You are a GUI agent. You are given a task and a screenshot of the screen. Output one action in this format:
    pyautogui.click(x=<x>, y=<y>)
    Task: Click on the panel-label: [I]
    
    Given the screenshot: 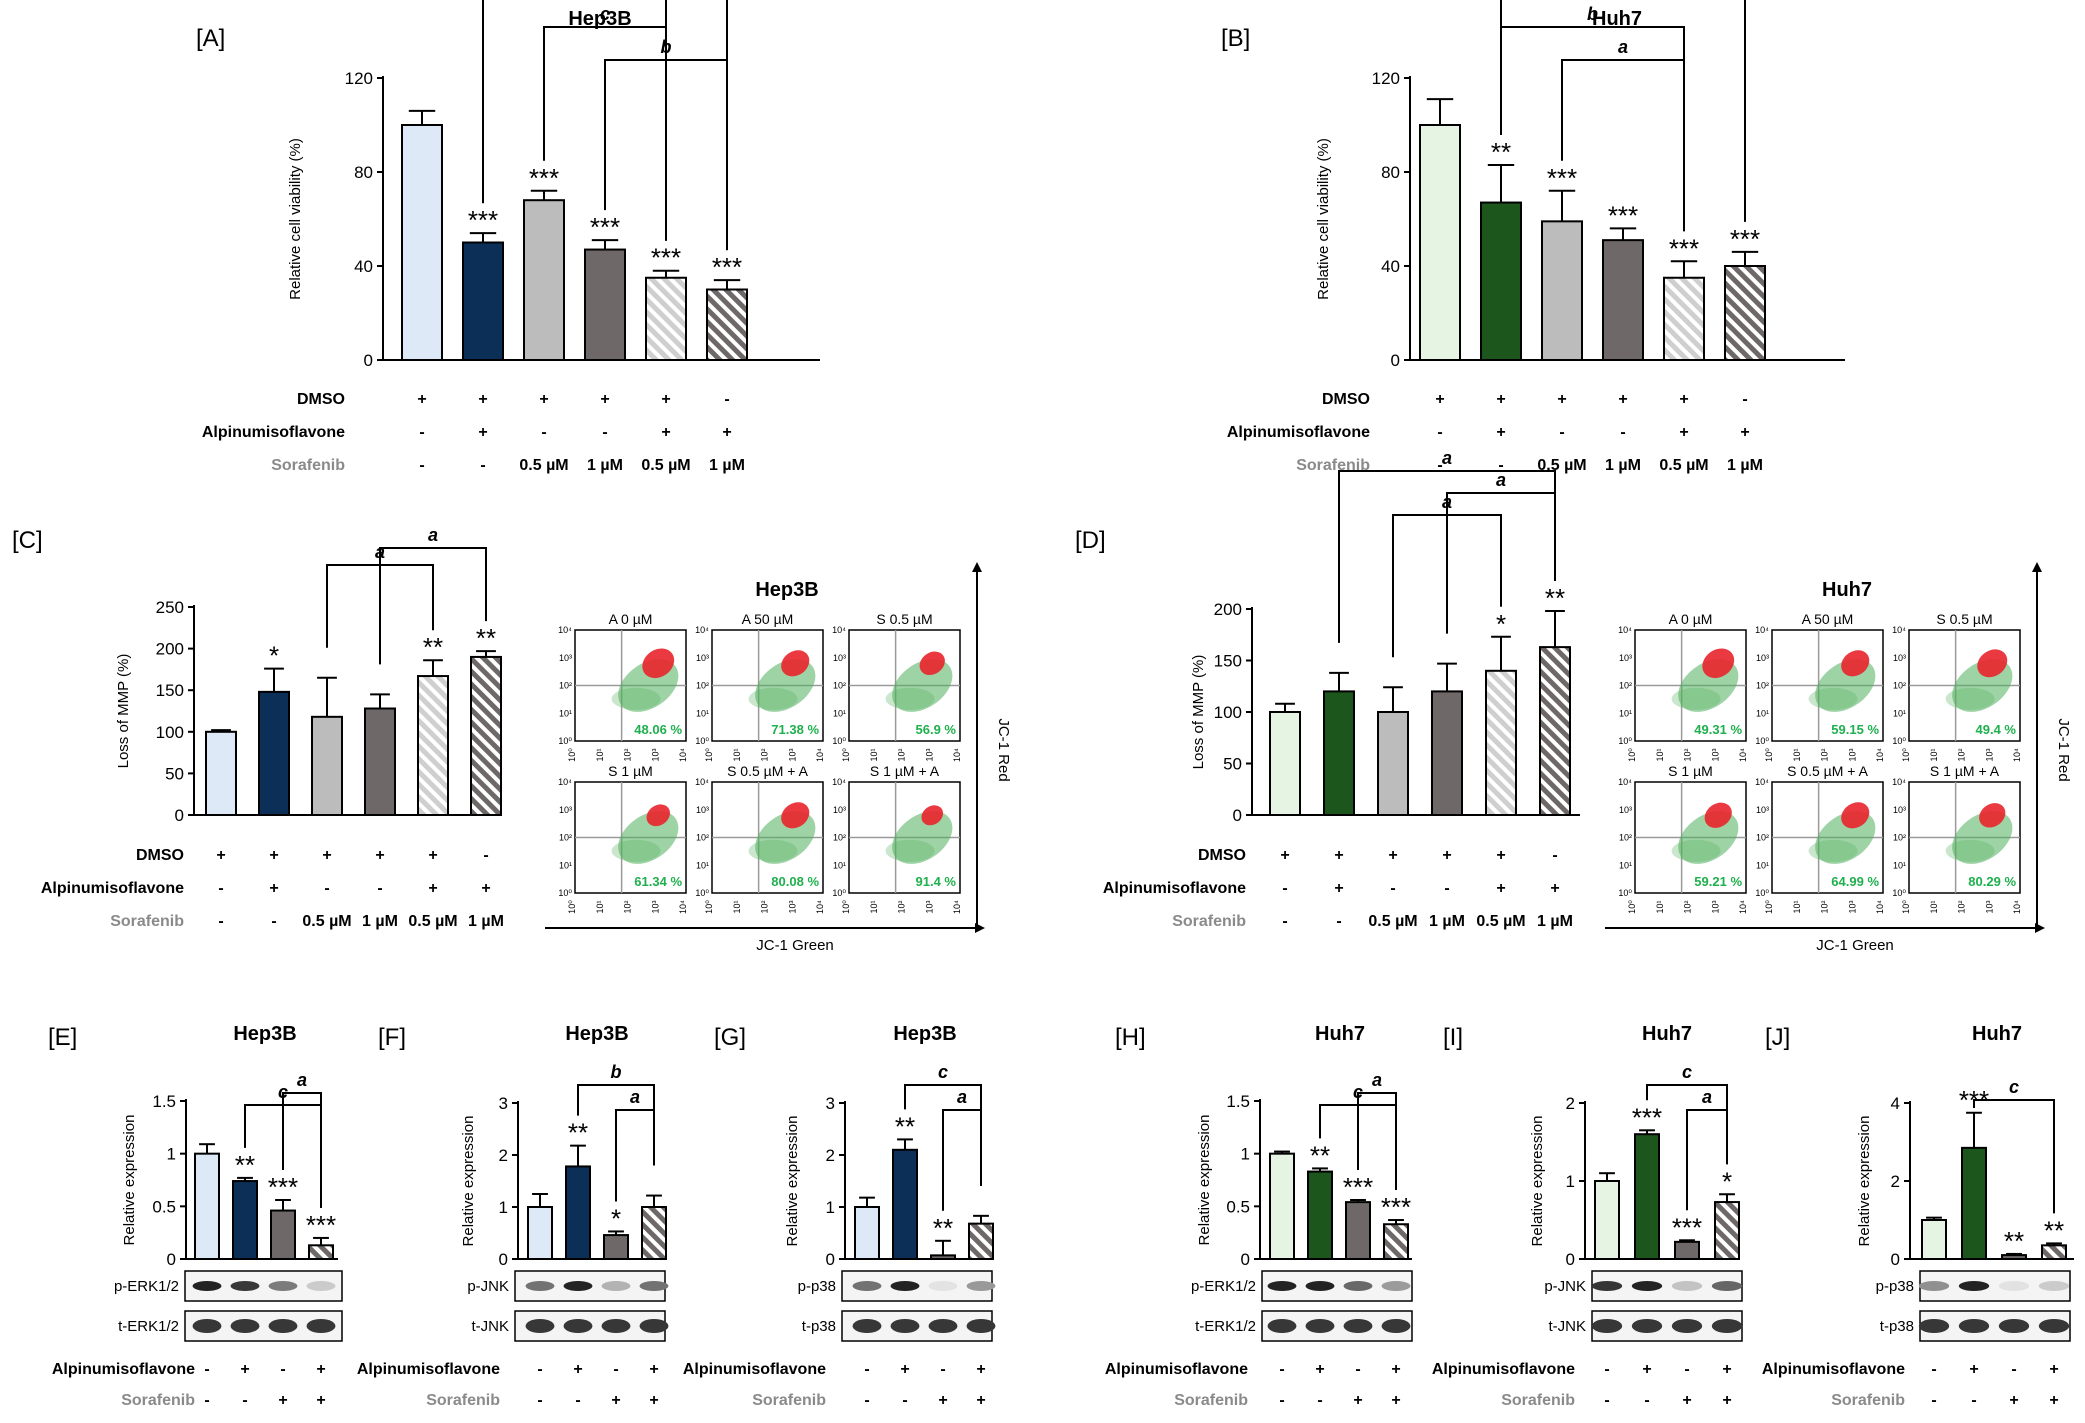 What is the action you would take?
    pyautogui.click(x=1453, y=1037)
    